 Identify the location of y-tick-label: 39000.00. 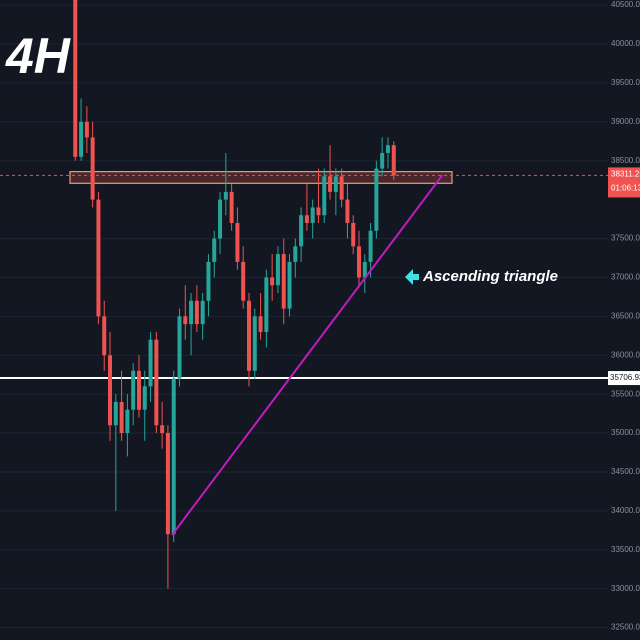
(625, 121).